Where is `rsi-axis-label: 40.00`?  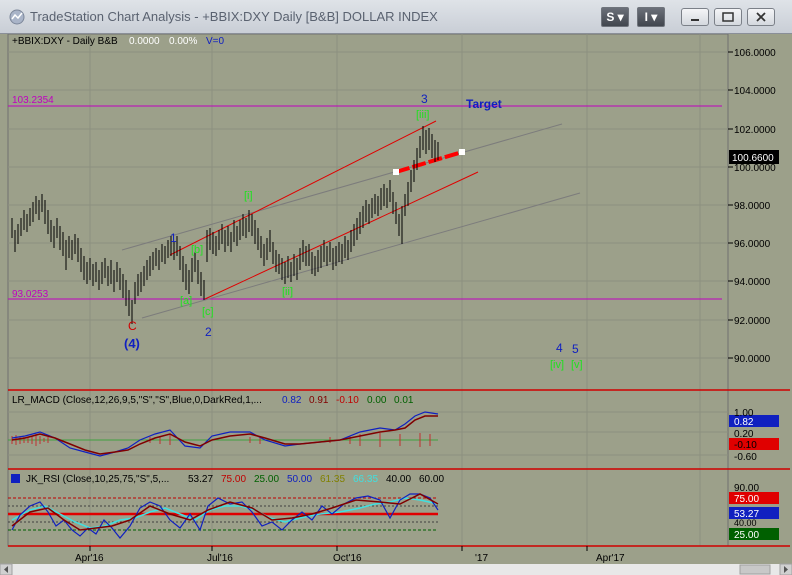
rsi-axis-label: 40.00 is located at coordinates (745, 523).